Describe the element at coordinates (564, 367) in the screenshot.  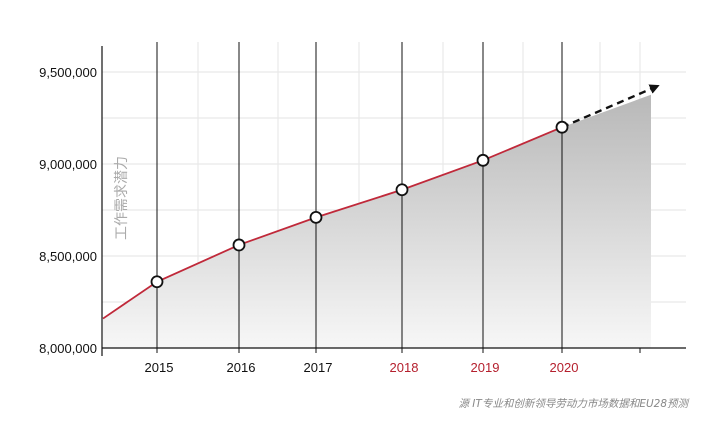
I see `x-tick-label: 2020` at that location.